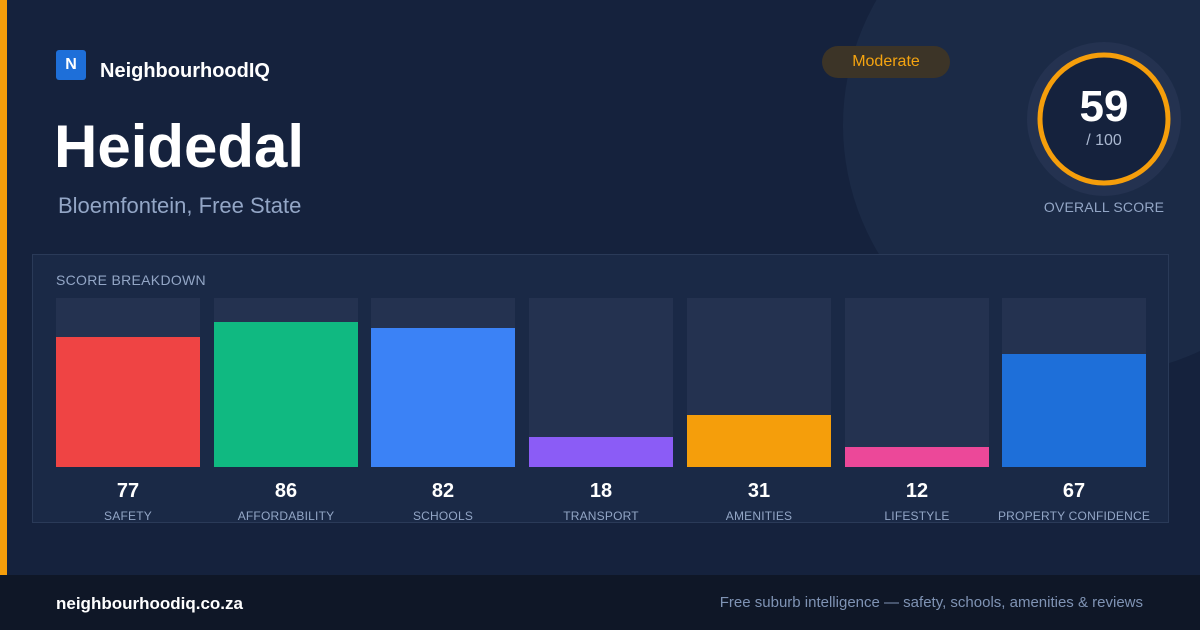  Describe the element at coordinates (128, 491) in the screenshot. I see `bar-value: 77` at that location.